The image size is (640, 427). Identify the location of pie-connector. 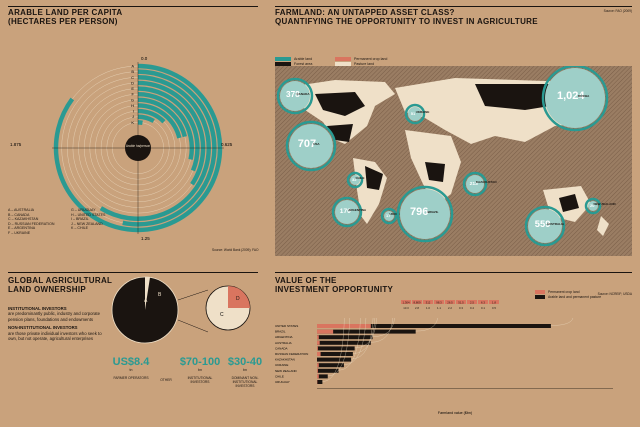
(193, 295).